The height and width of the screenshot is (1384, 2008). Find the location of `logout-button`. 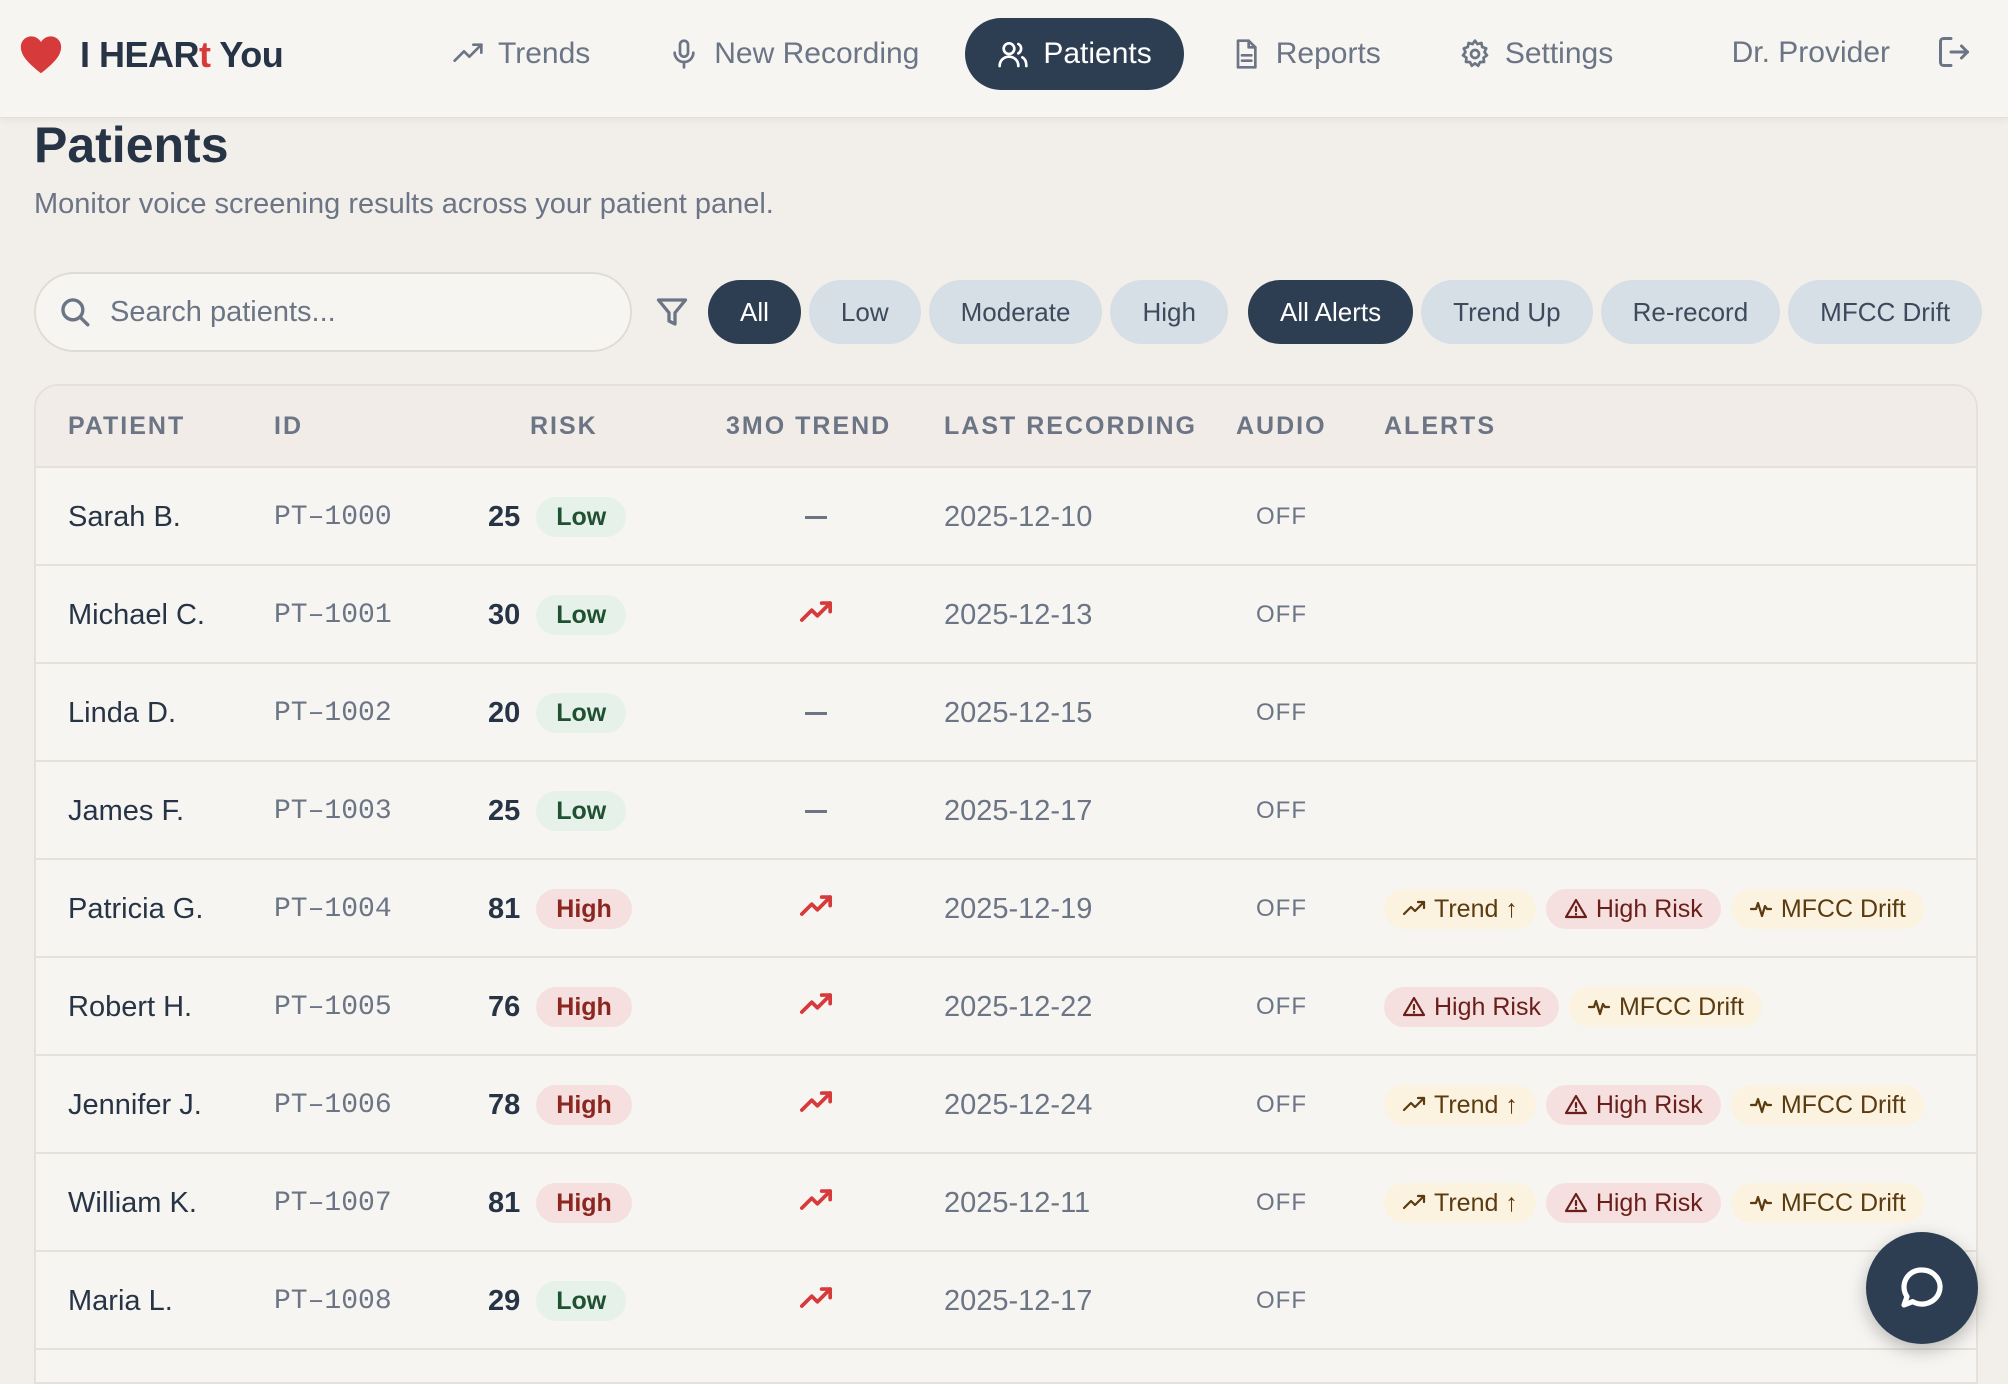

logout-button is located at coordinates (1954, 52).